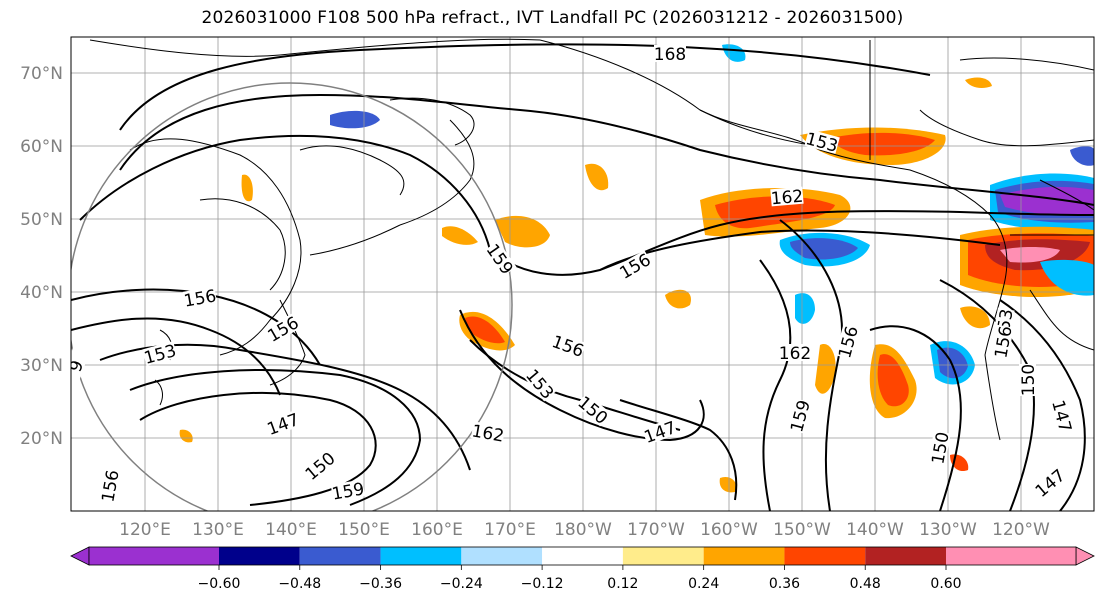  I want to click on latitude-label: 70°N, so click(41, 74).